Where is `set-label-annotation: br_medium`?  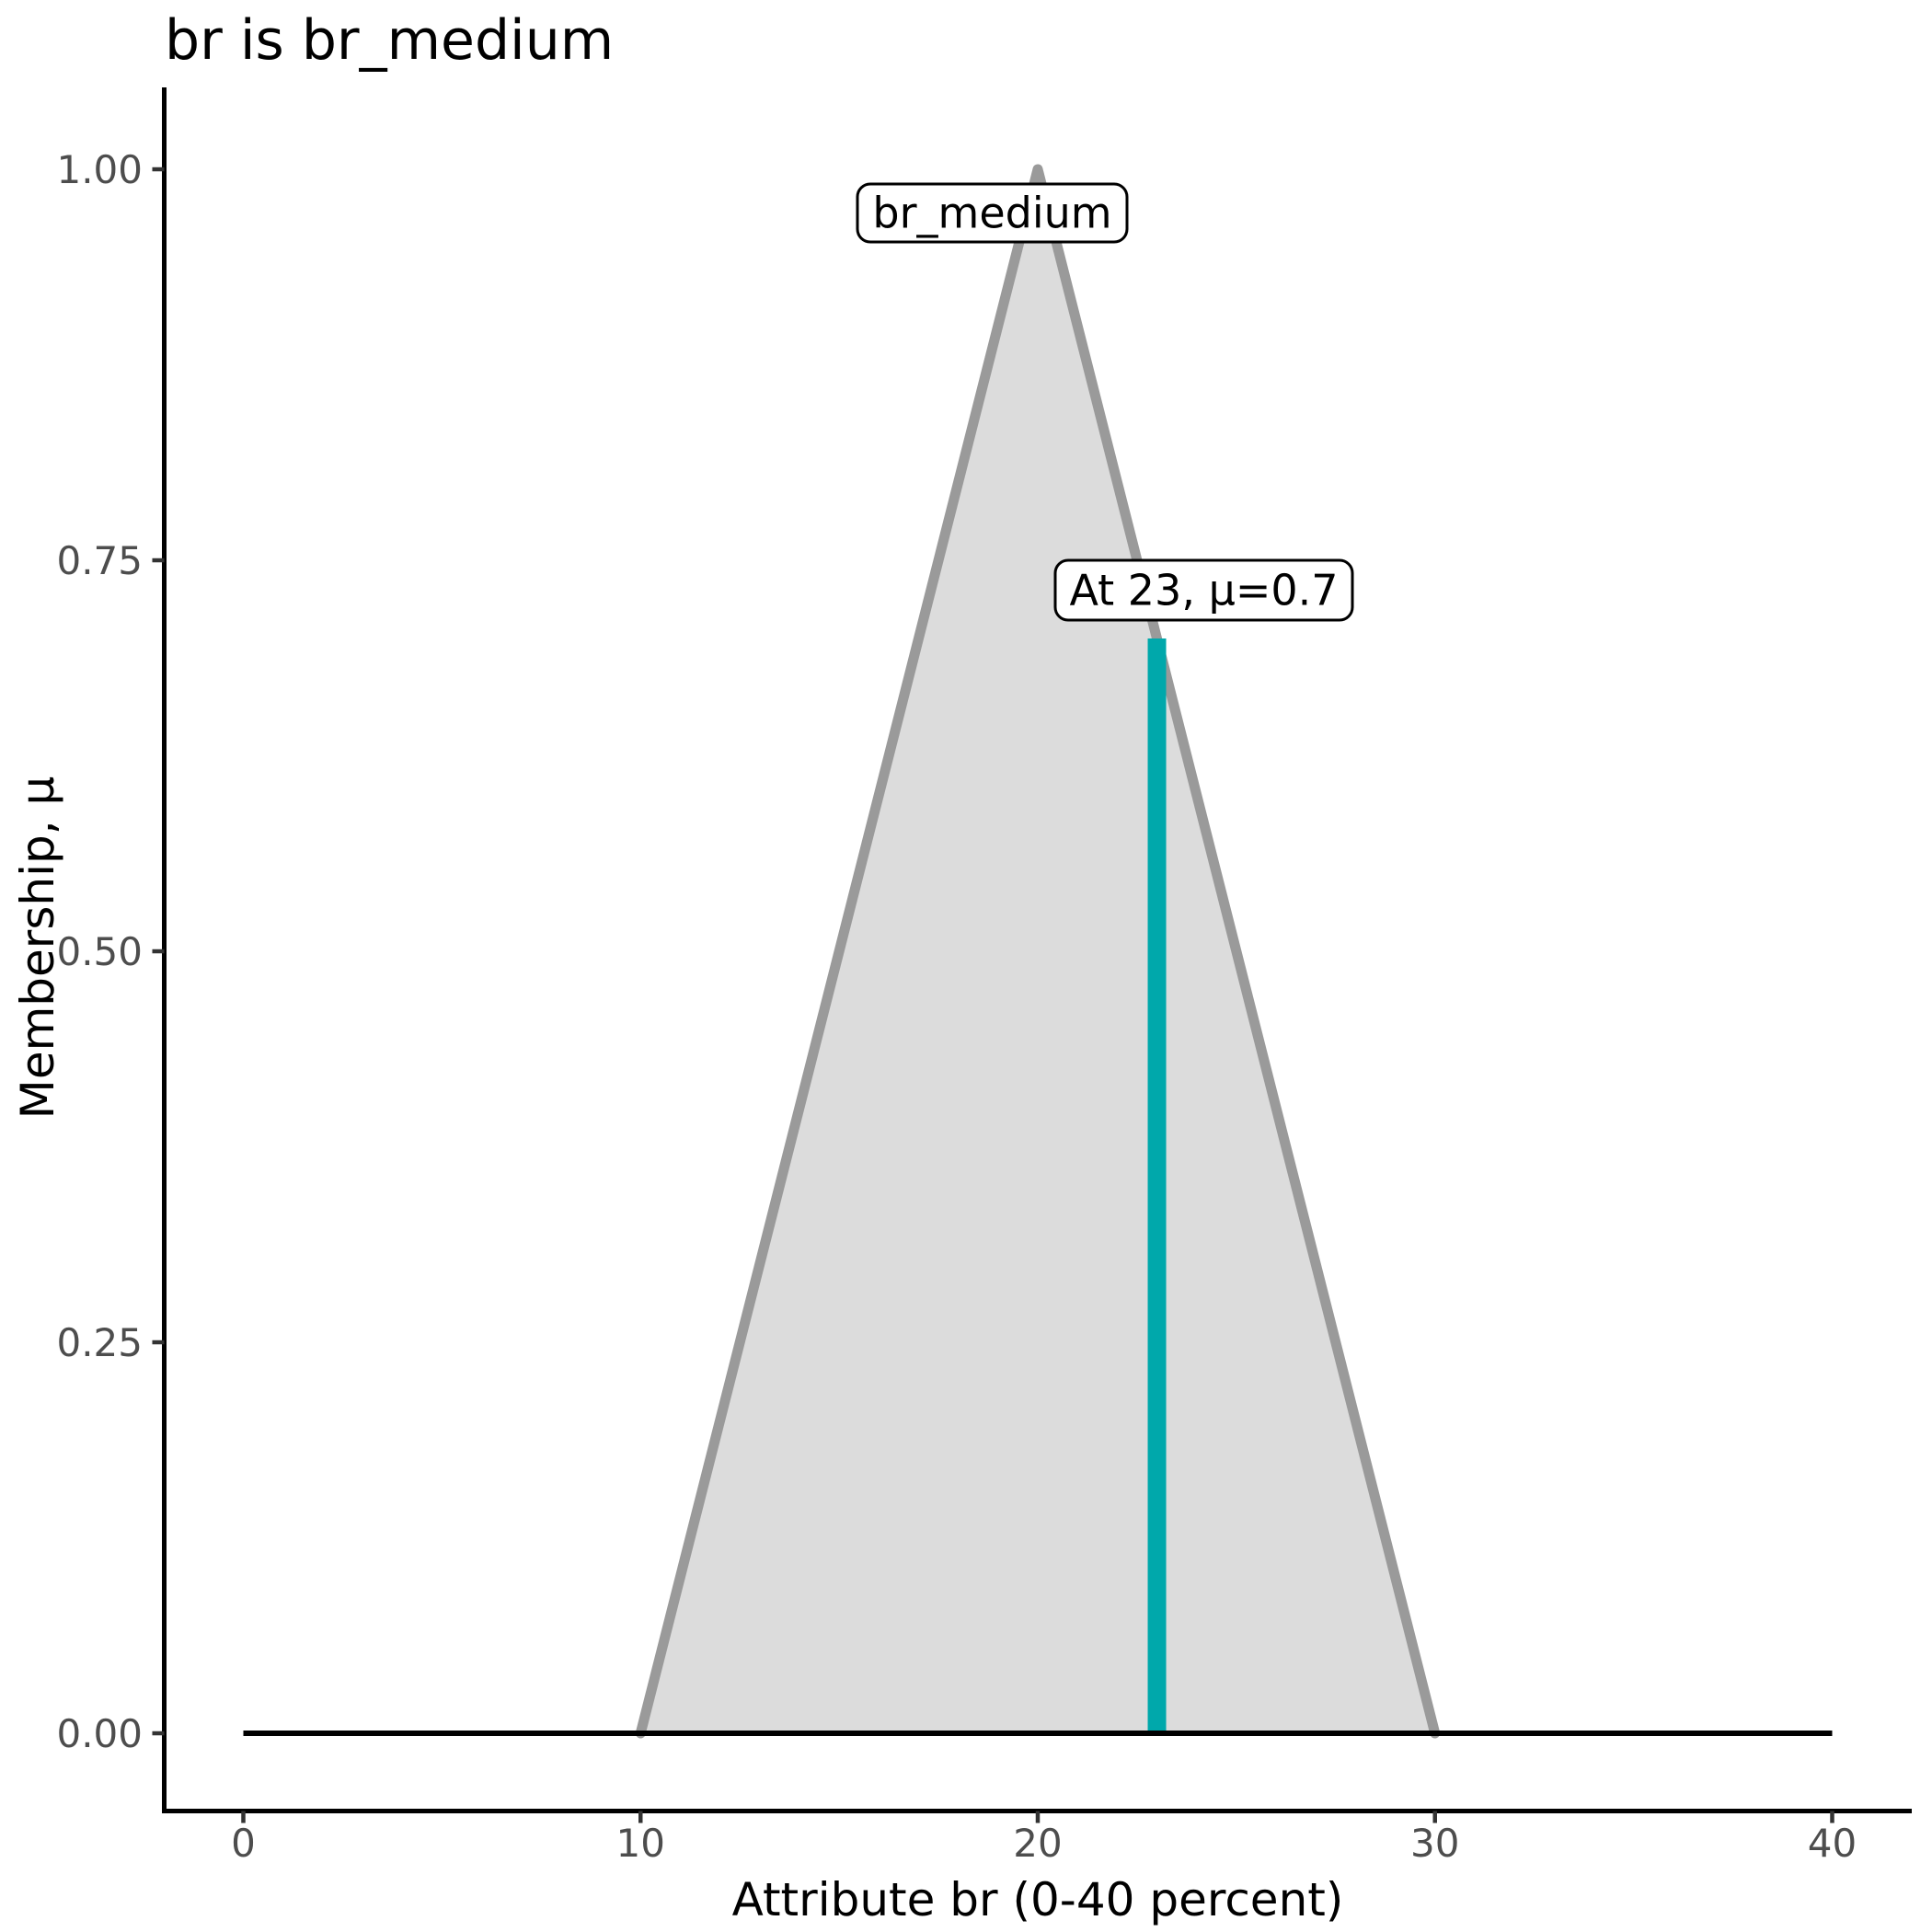 set-label-annotation: br_medium is located at coordinates (993, 213).